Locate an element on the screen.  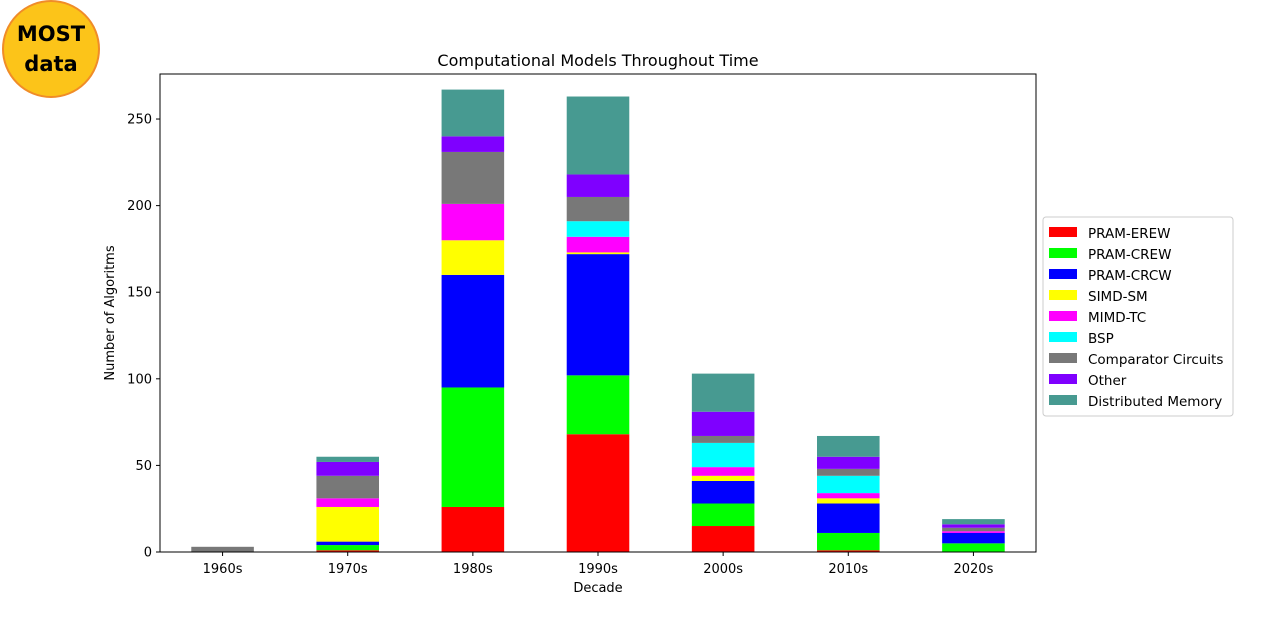
y-axis: 0 50 100 150 200 250 is located at coordinates (143, 337).